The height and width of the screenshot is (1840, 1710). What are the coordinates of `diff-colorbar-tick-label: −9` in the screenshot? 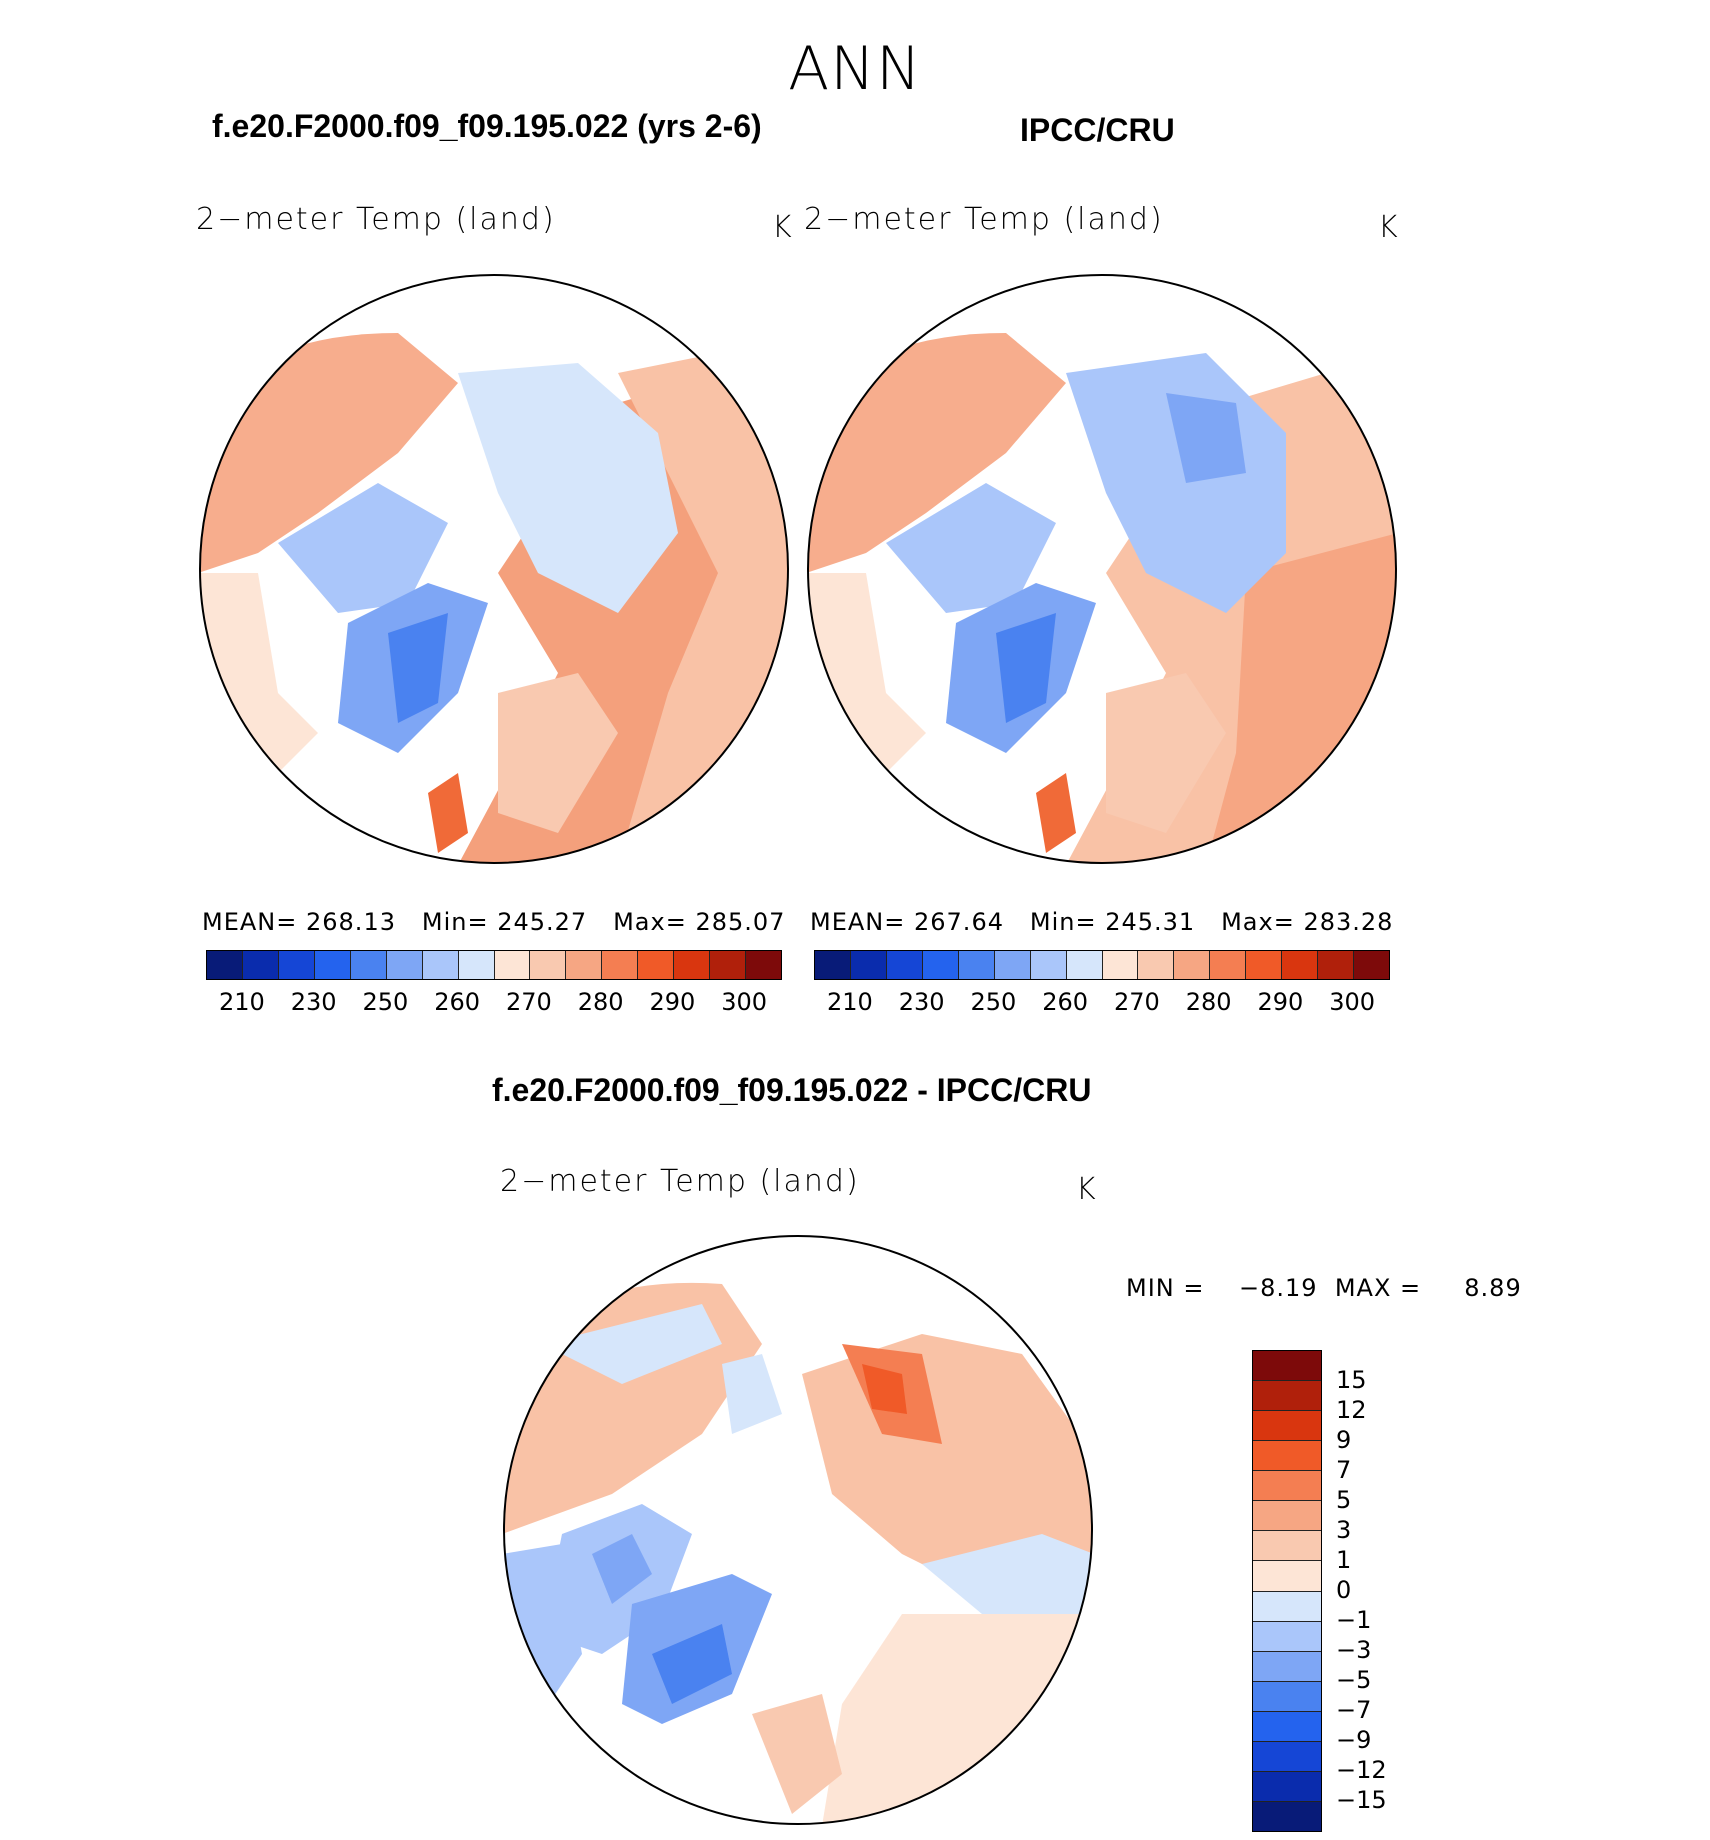 It's located at (1354, 1740).